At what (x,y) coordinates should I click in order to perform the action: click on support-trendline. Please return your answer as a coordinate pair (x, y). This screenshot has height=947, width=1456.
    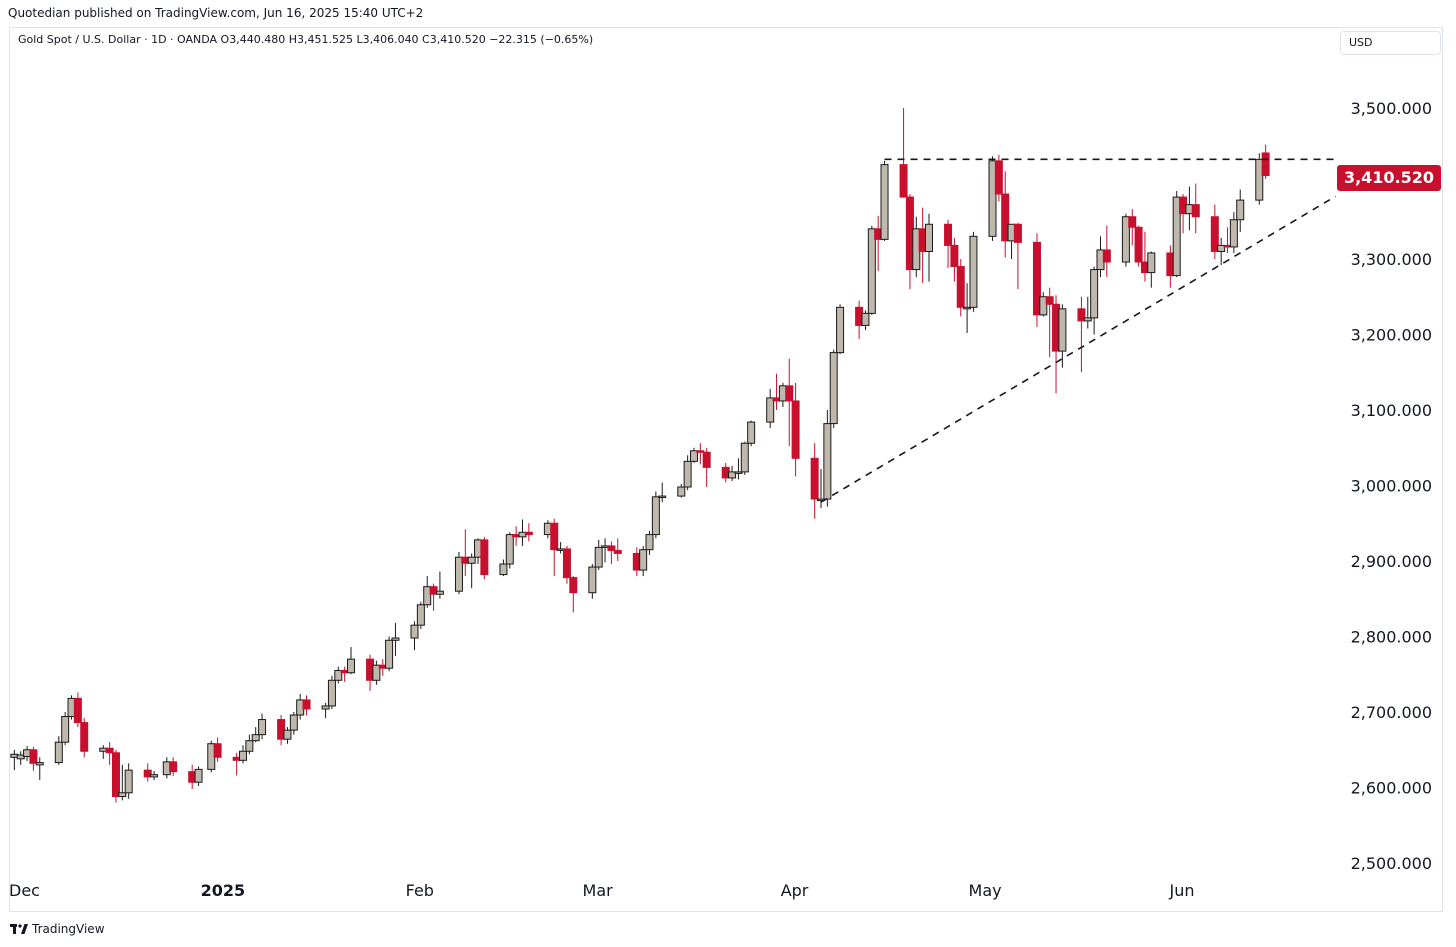
    Looking at the image, I should click on (1078, 349).